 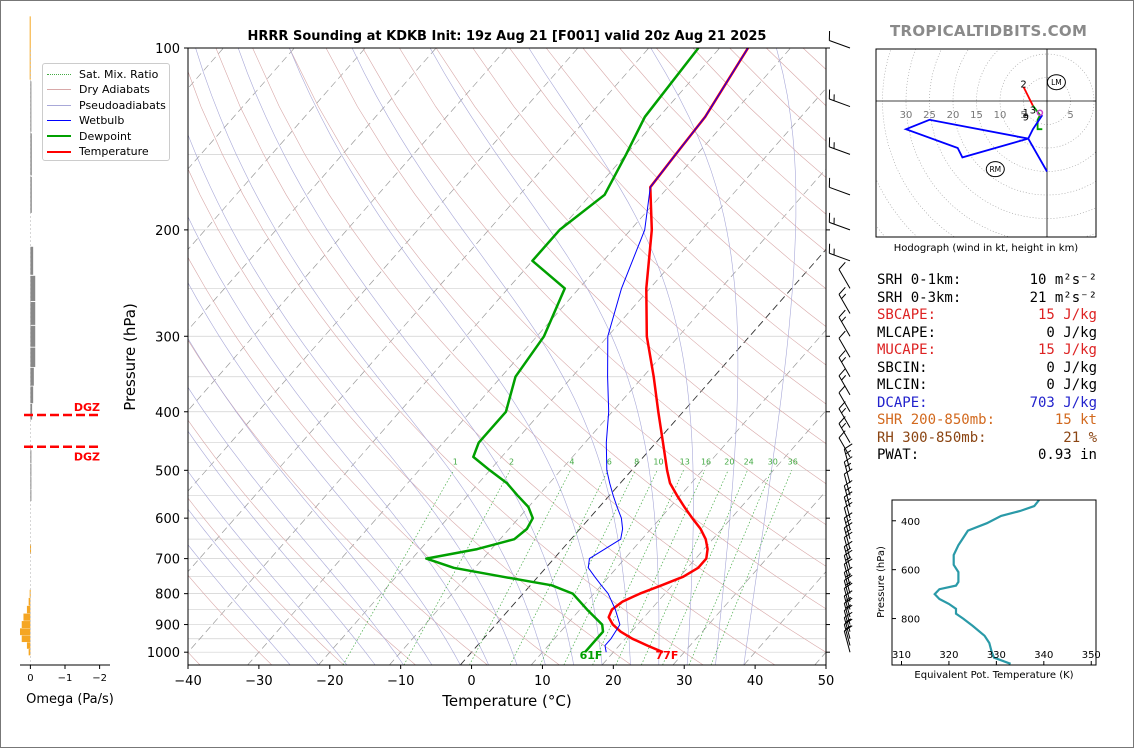 What do you see at coordinates (114, 151) in the screenshot?
I see `legend-label: Temperature` at bounding box center [114, 151].